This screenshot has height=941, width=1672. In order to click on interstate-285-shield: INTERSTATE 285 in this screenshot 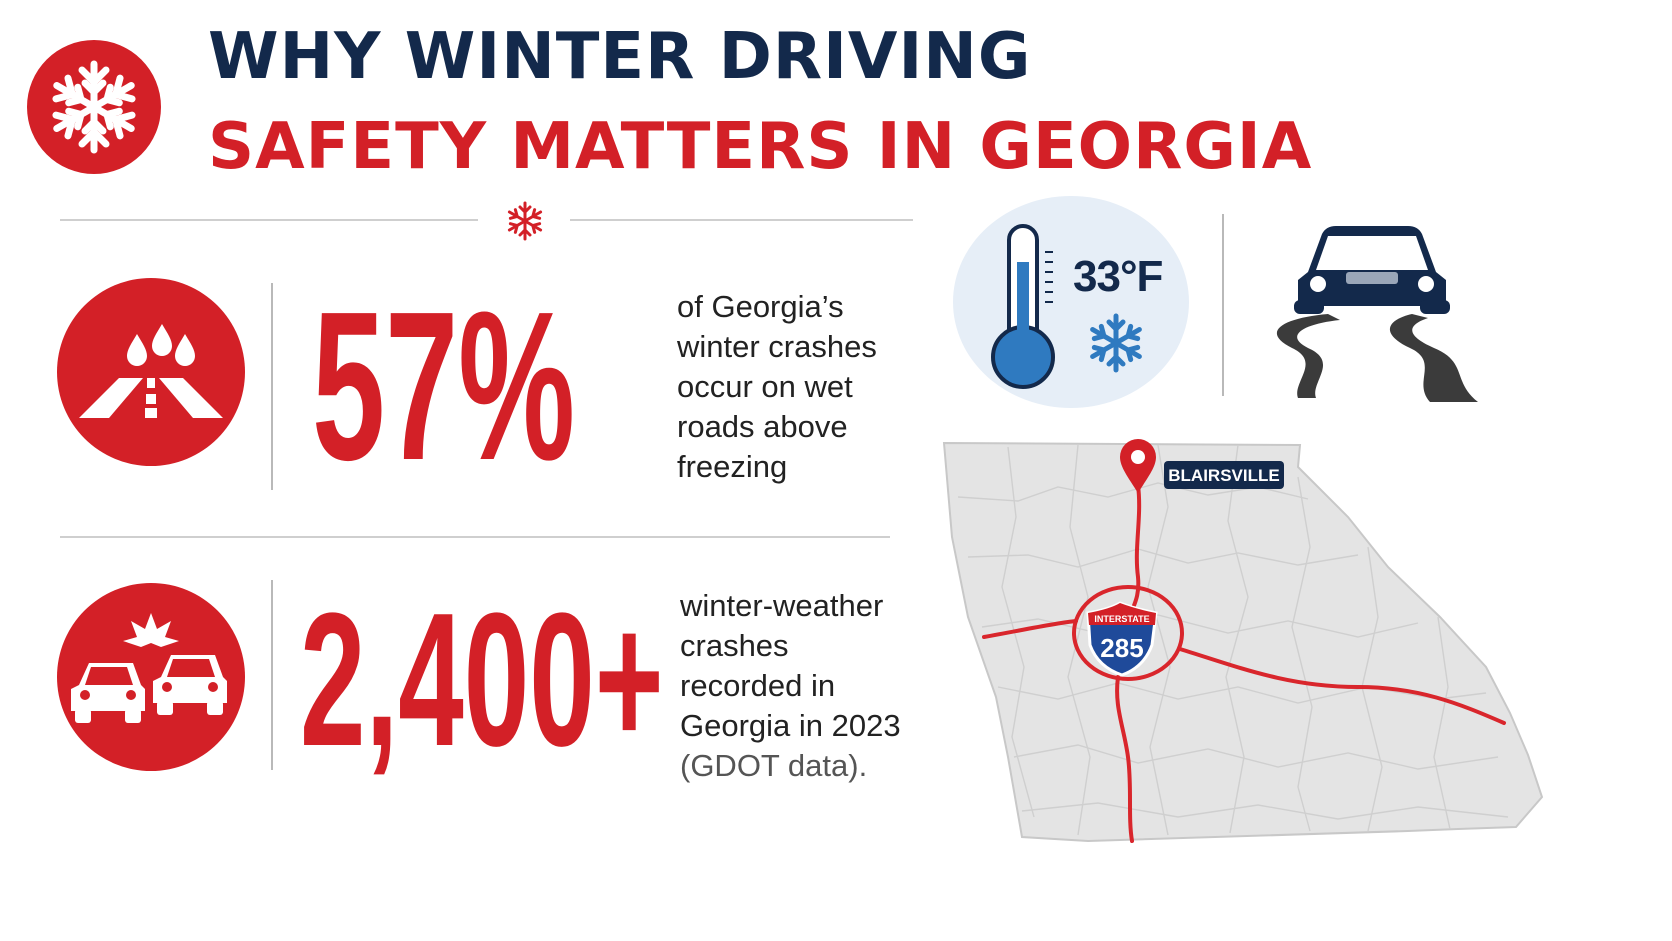, I will do `click(1122, 639)`.